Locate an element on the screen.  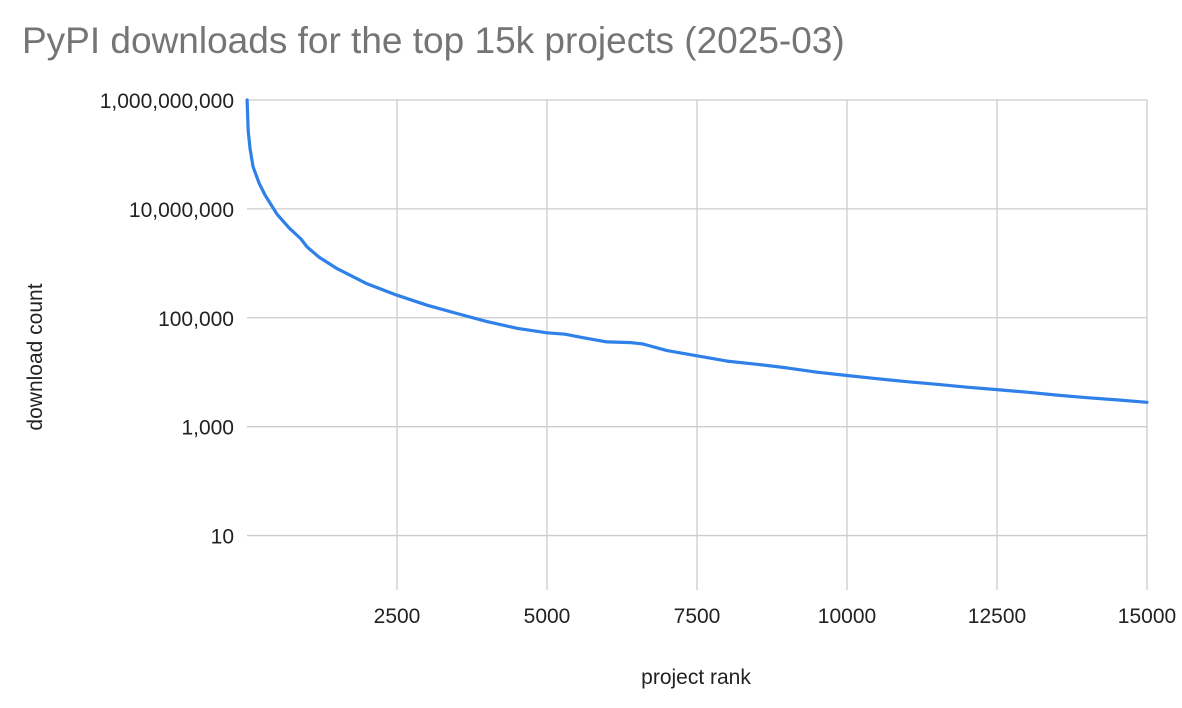
y-tick-label: 10 is located at coordinates (222, 537).